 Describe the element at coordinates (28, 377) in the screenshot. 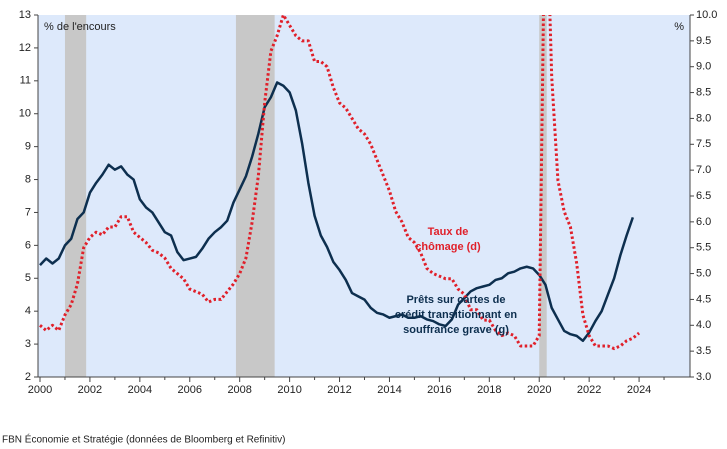

I see `y-tick-label: 2` at that location.